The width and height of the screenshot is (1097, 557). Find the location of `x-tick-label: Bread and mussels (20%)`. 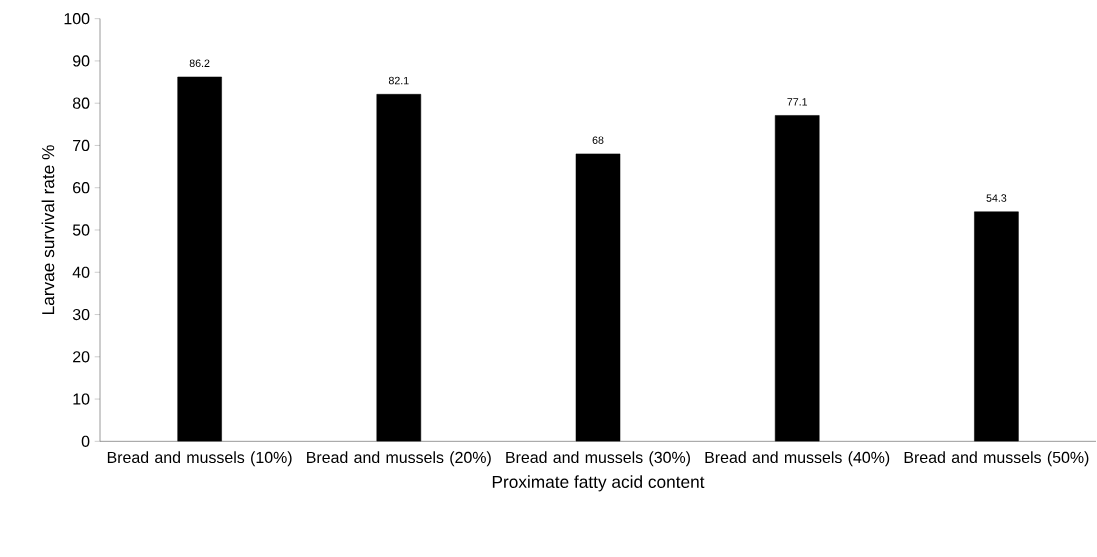

x-tick-label: Bread and mussels (20%) is located at coordinates (399, 459).